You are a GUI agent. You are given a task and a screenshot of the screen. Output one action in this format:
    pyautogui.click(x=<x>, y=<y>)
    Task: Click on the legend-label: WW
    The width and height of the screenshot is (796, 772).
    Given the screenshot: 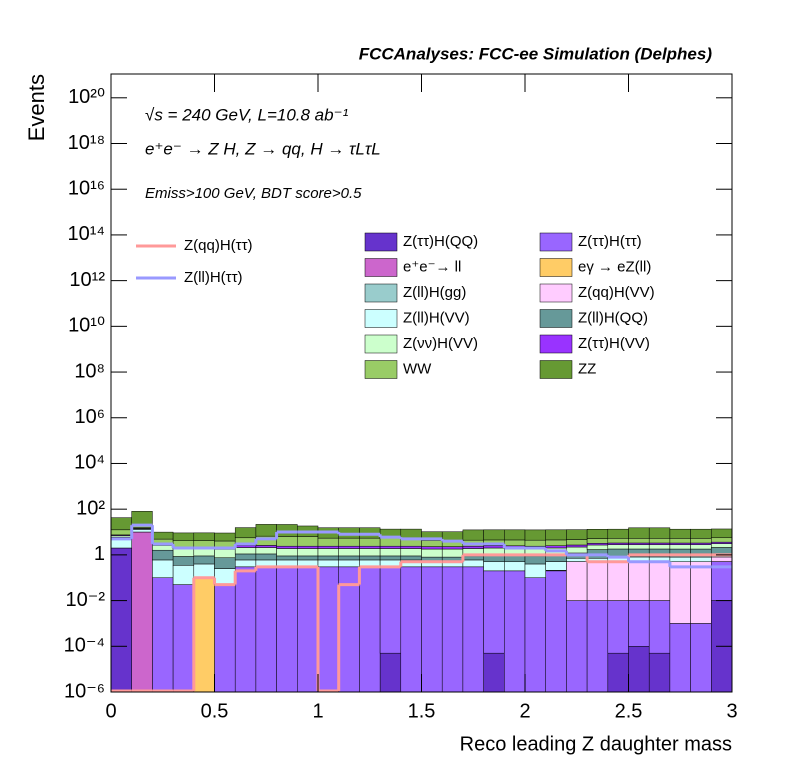 What is the action you would take?
    pyautogui.click(x=417, y=368)
    